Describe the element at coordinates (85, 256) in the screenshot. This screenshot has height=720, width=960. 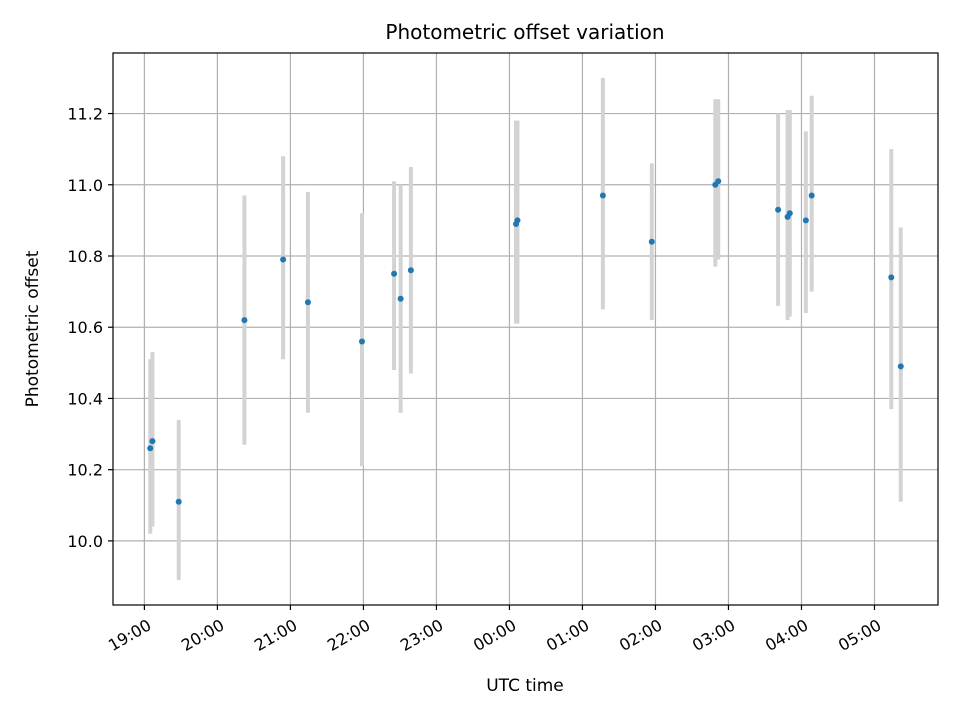
I see `y-tick-label: 10.8` at that location.